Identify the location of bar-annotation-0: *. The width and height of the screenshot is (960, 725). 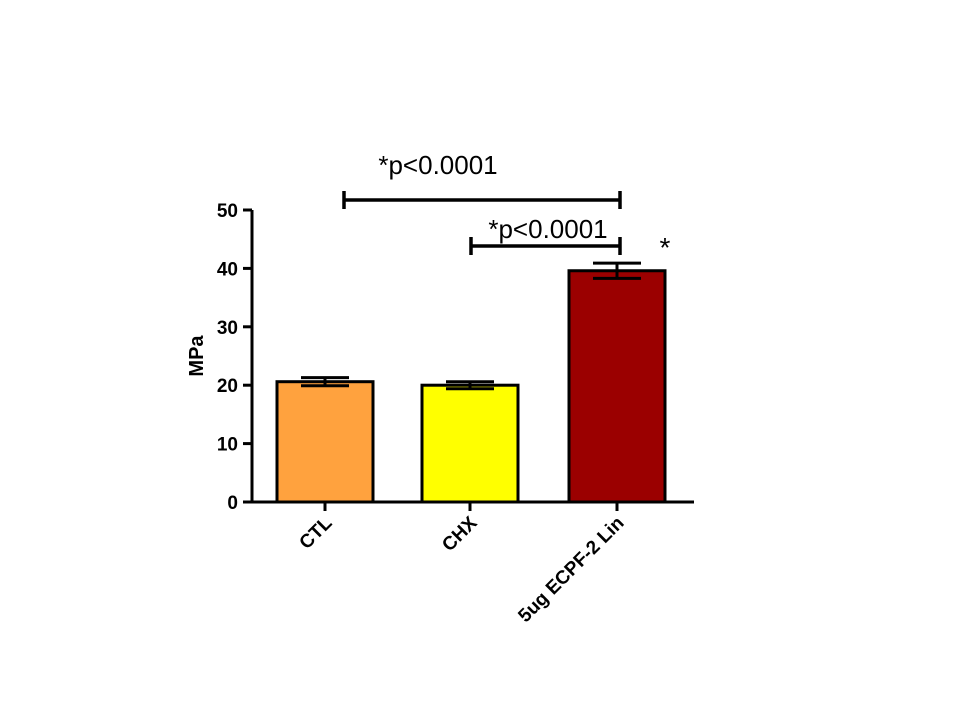
(665, 247).